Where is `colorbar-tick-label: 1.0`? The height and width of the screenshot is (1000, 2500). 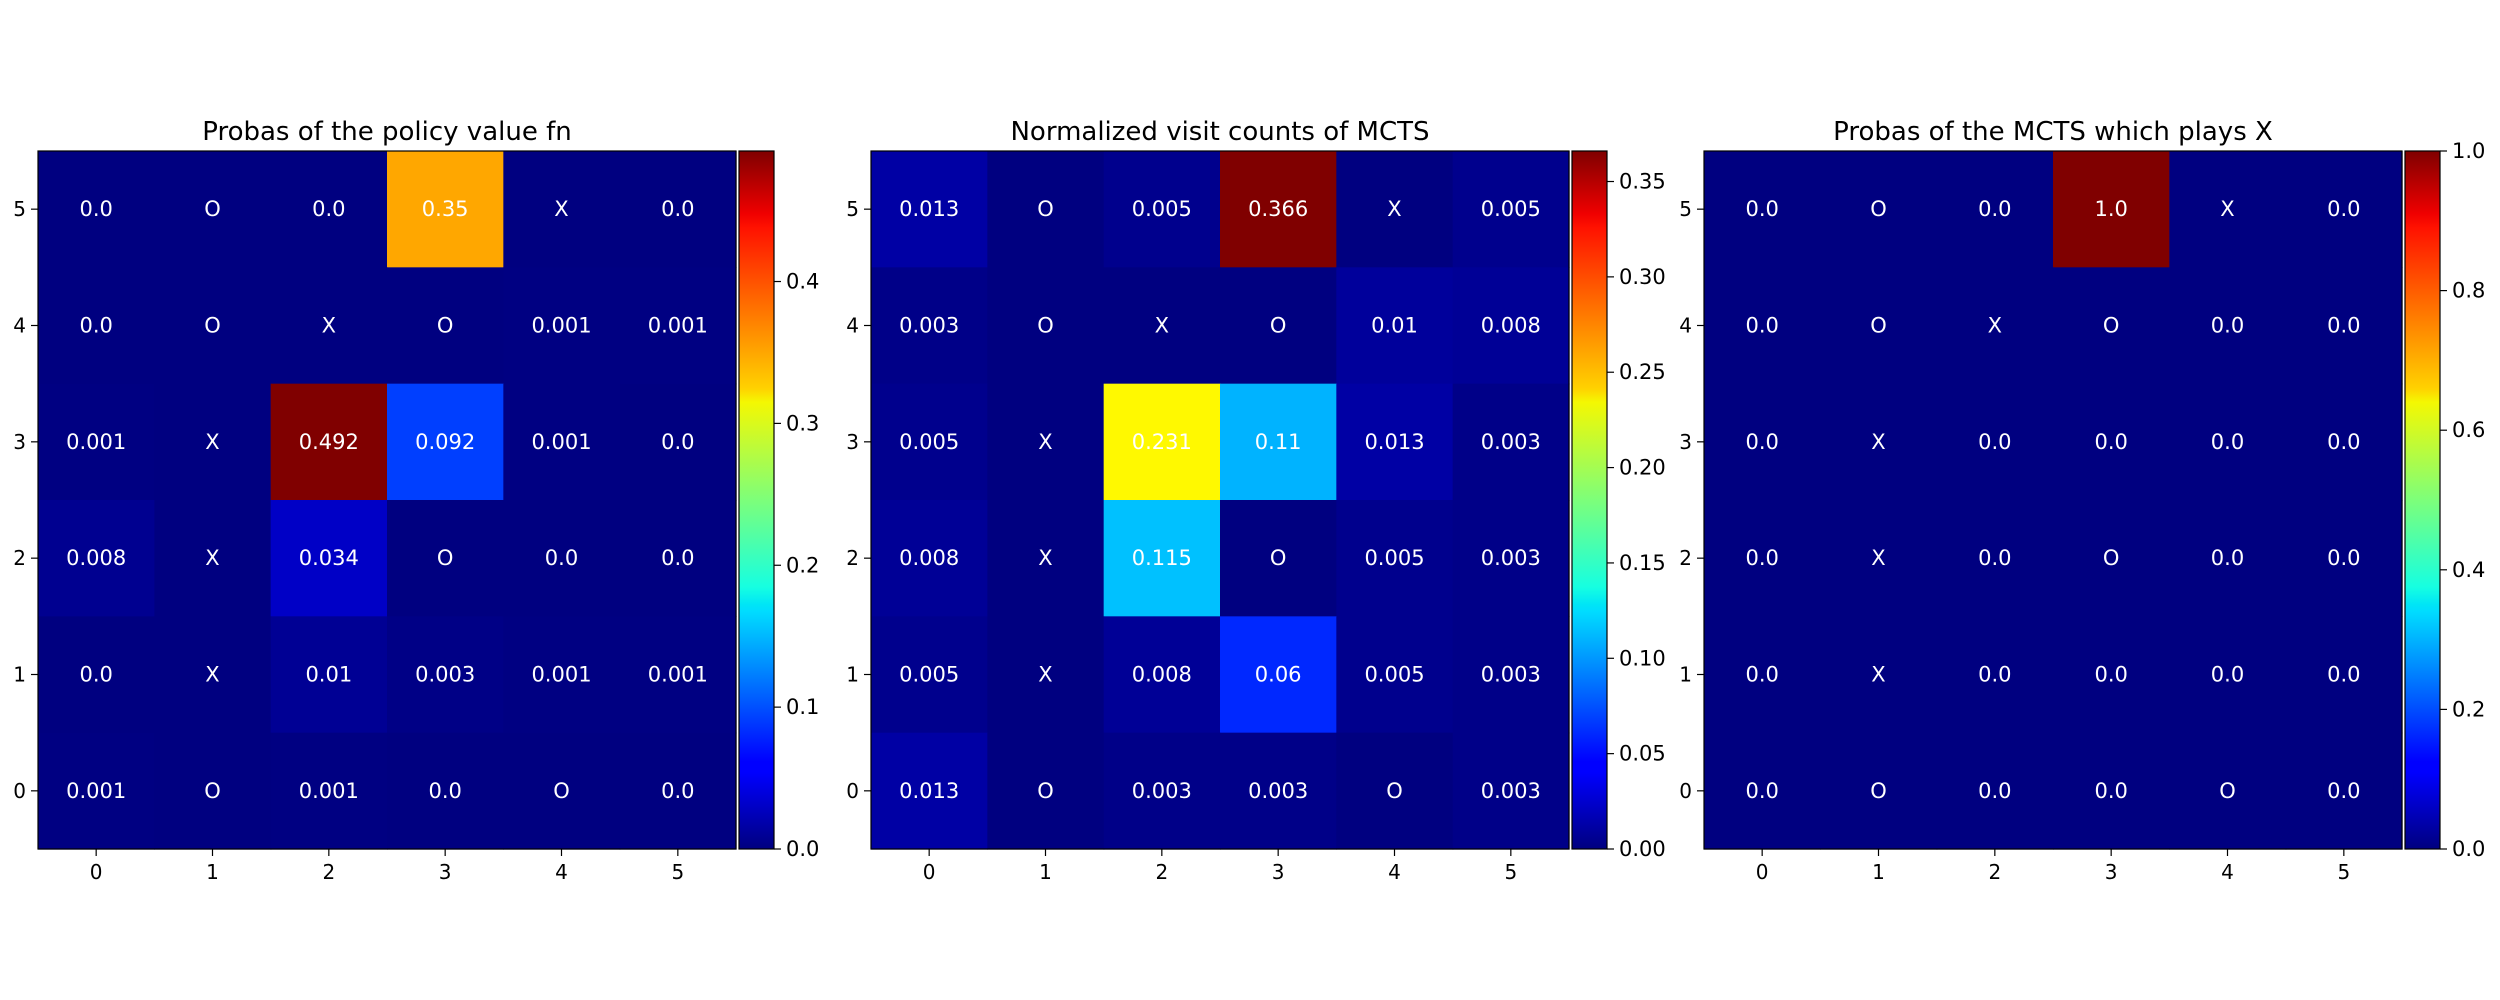
colorbar-tick-label: 1.0 is located at coordinates (2468, 151).